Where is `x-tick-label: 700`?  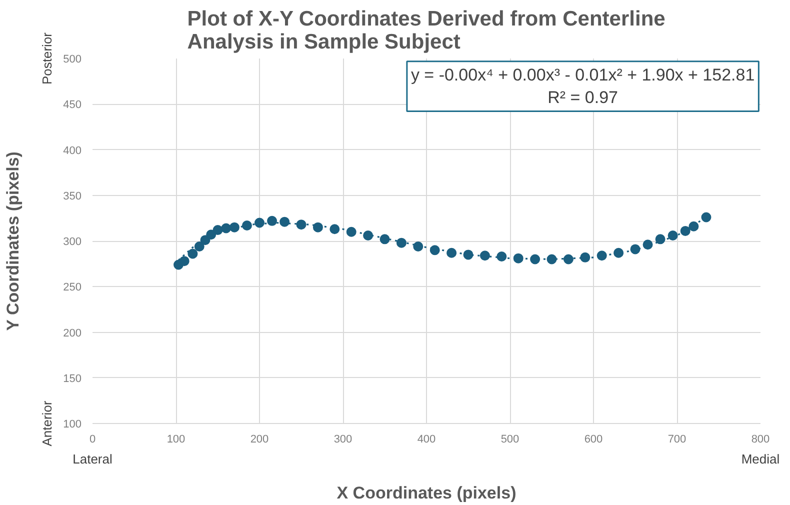
x-tick-label: 700 is located at coordinates (677, 440).